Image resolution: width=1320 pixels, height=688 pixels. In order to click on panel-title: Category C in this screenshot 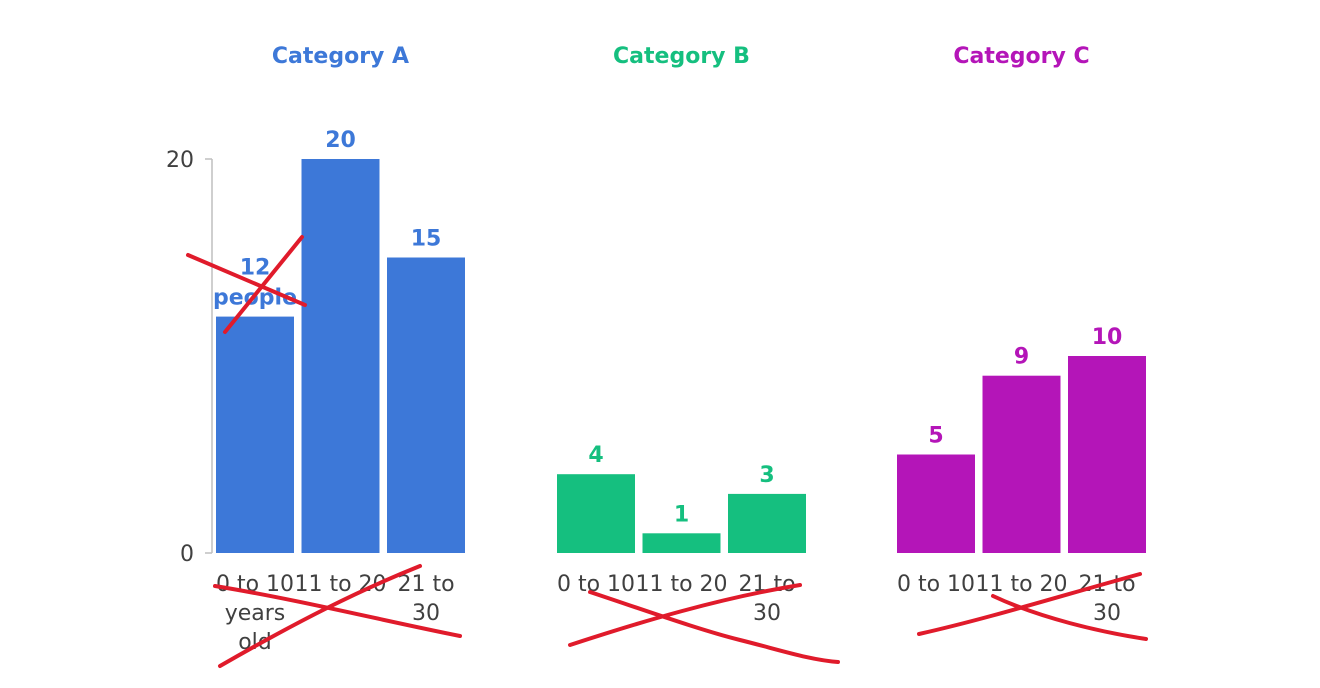, I will do `click(1021, 56)`.